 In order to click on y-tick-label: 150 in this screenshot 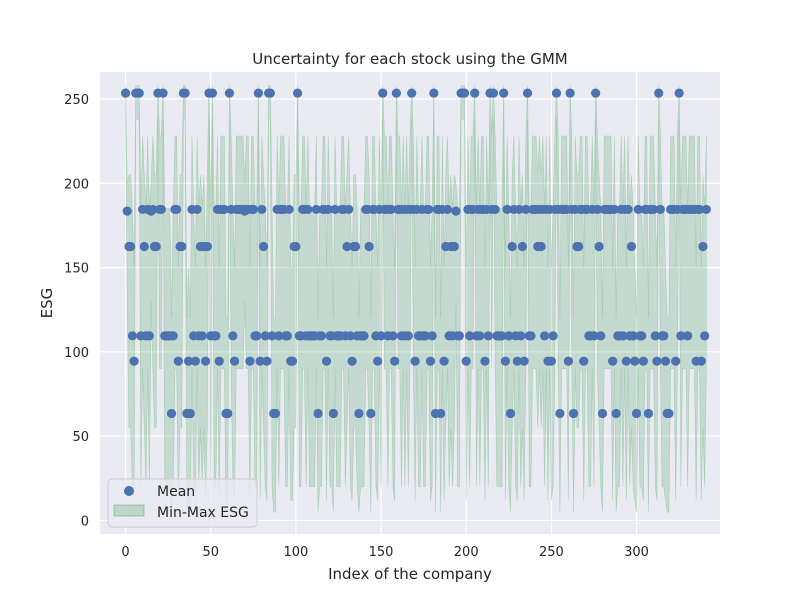, I will do `click(76, 269)`.